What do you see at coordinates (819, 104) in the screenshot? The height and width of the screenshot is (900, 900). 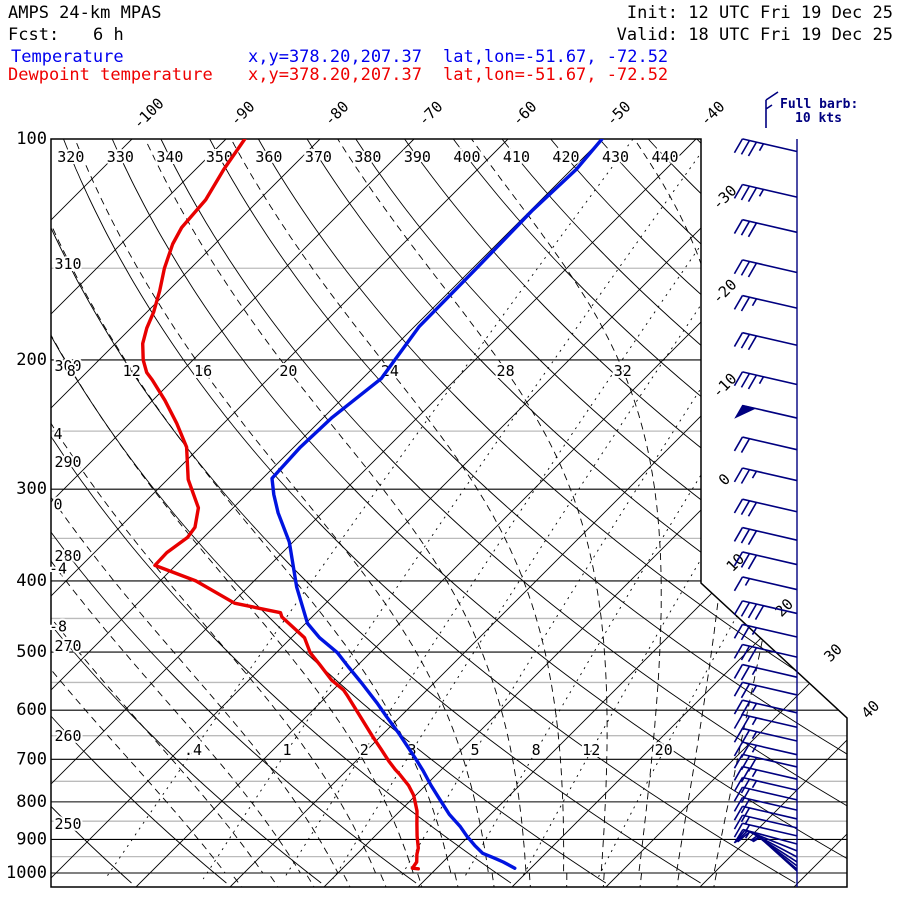 I see `barb-legend-line1: Full barb:` at bounding box center [819, 104].